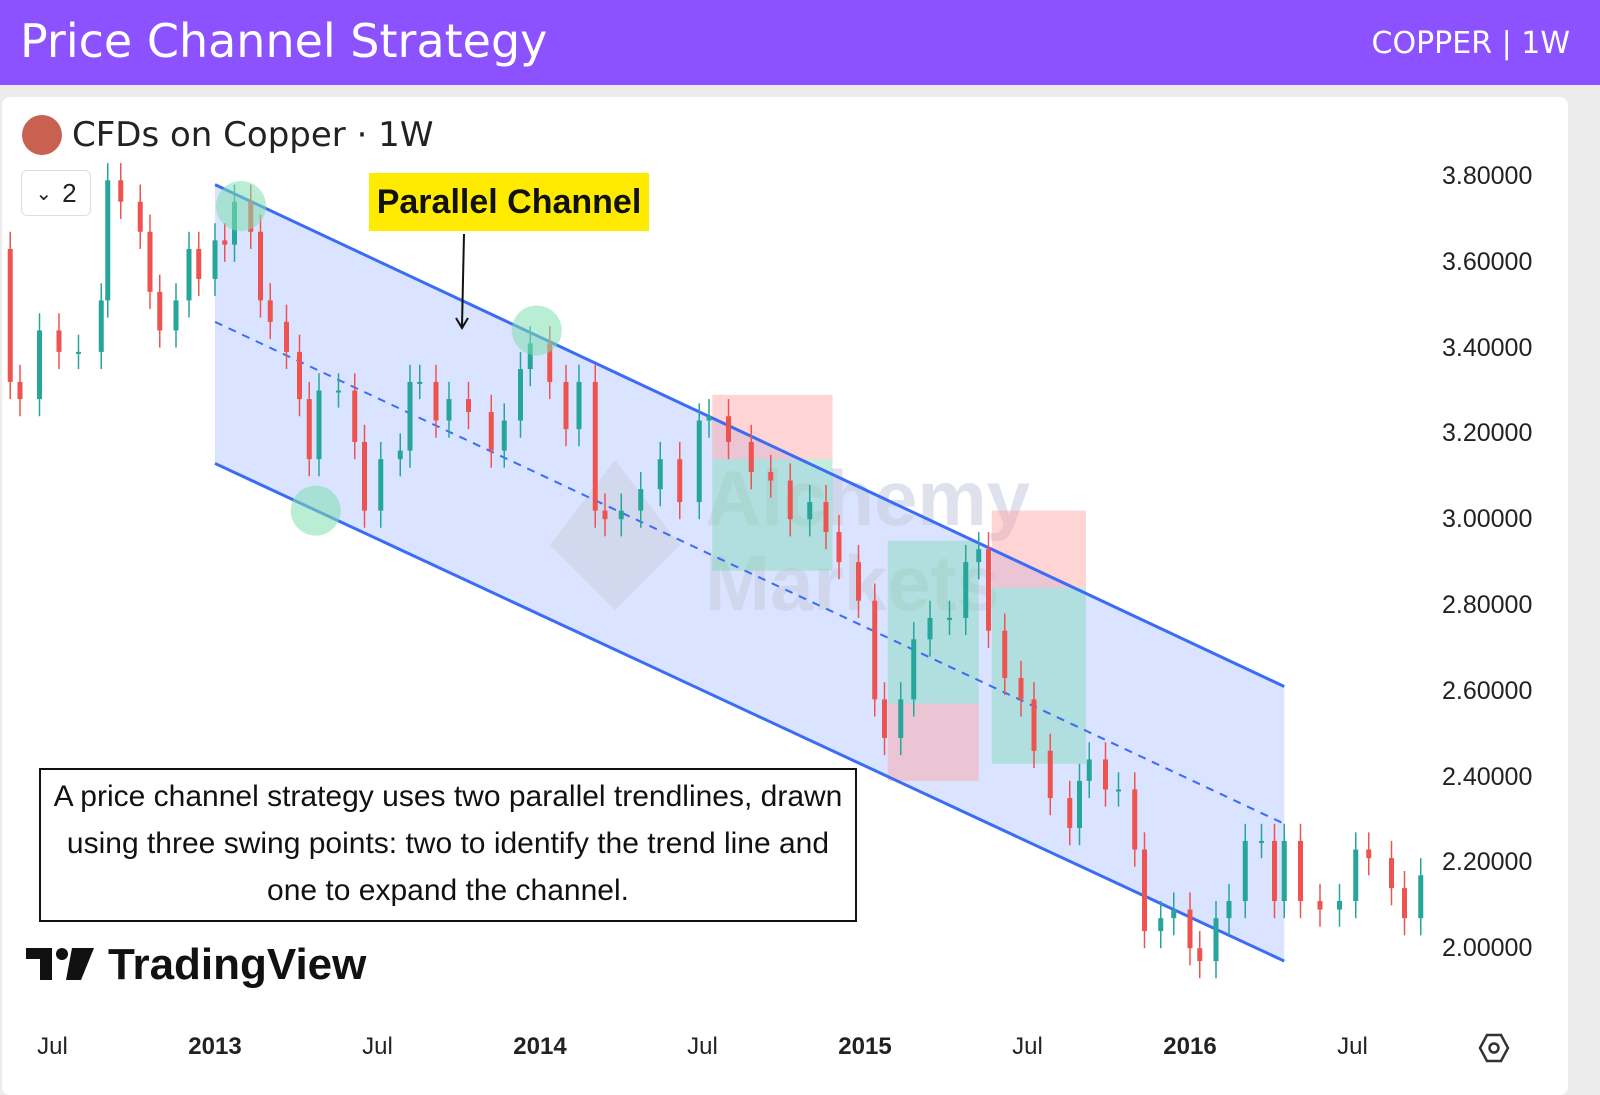  Describe the element at coordinates (462, 323) in the screenshot. I see `arrow-head-icon` at that location.